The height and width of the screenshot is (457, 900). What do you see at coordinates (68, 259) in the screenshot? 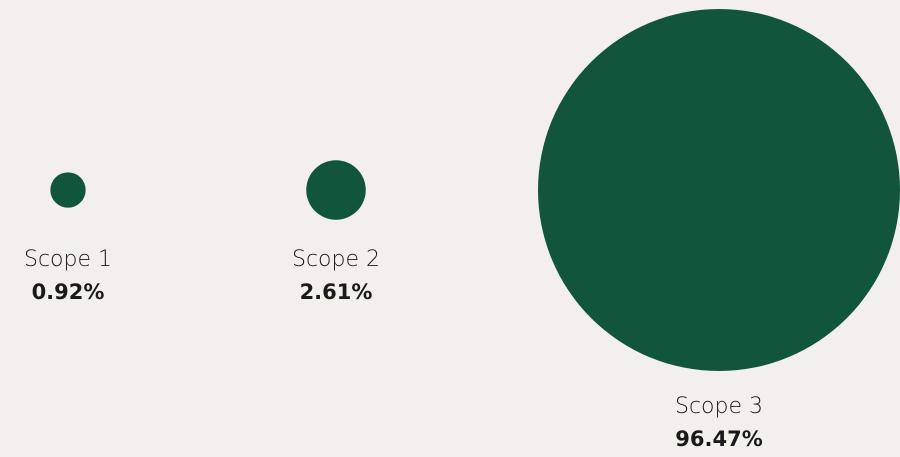
I see `category-label: Scope 1` at bounding box center [68, 259].